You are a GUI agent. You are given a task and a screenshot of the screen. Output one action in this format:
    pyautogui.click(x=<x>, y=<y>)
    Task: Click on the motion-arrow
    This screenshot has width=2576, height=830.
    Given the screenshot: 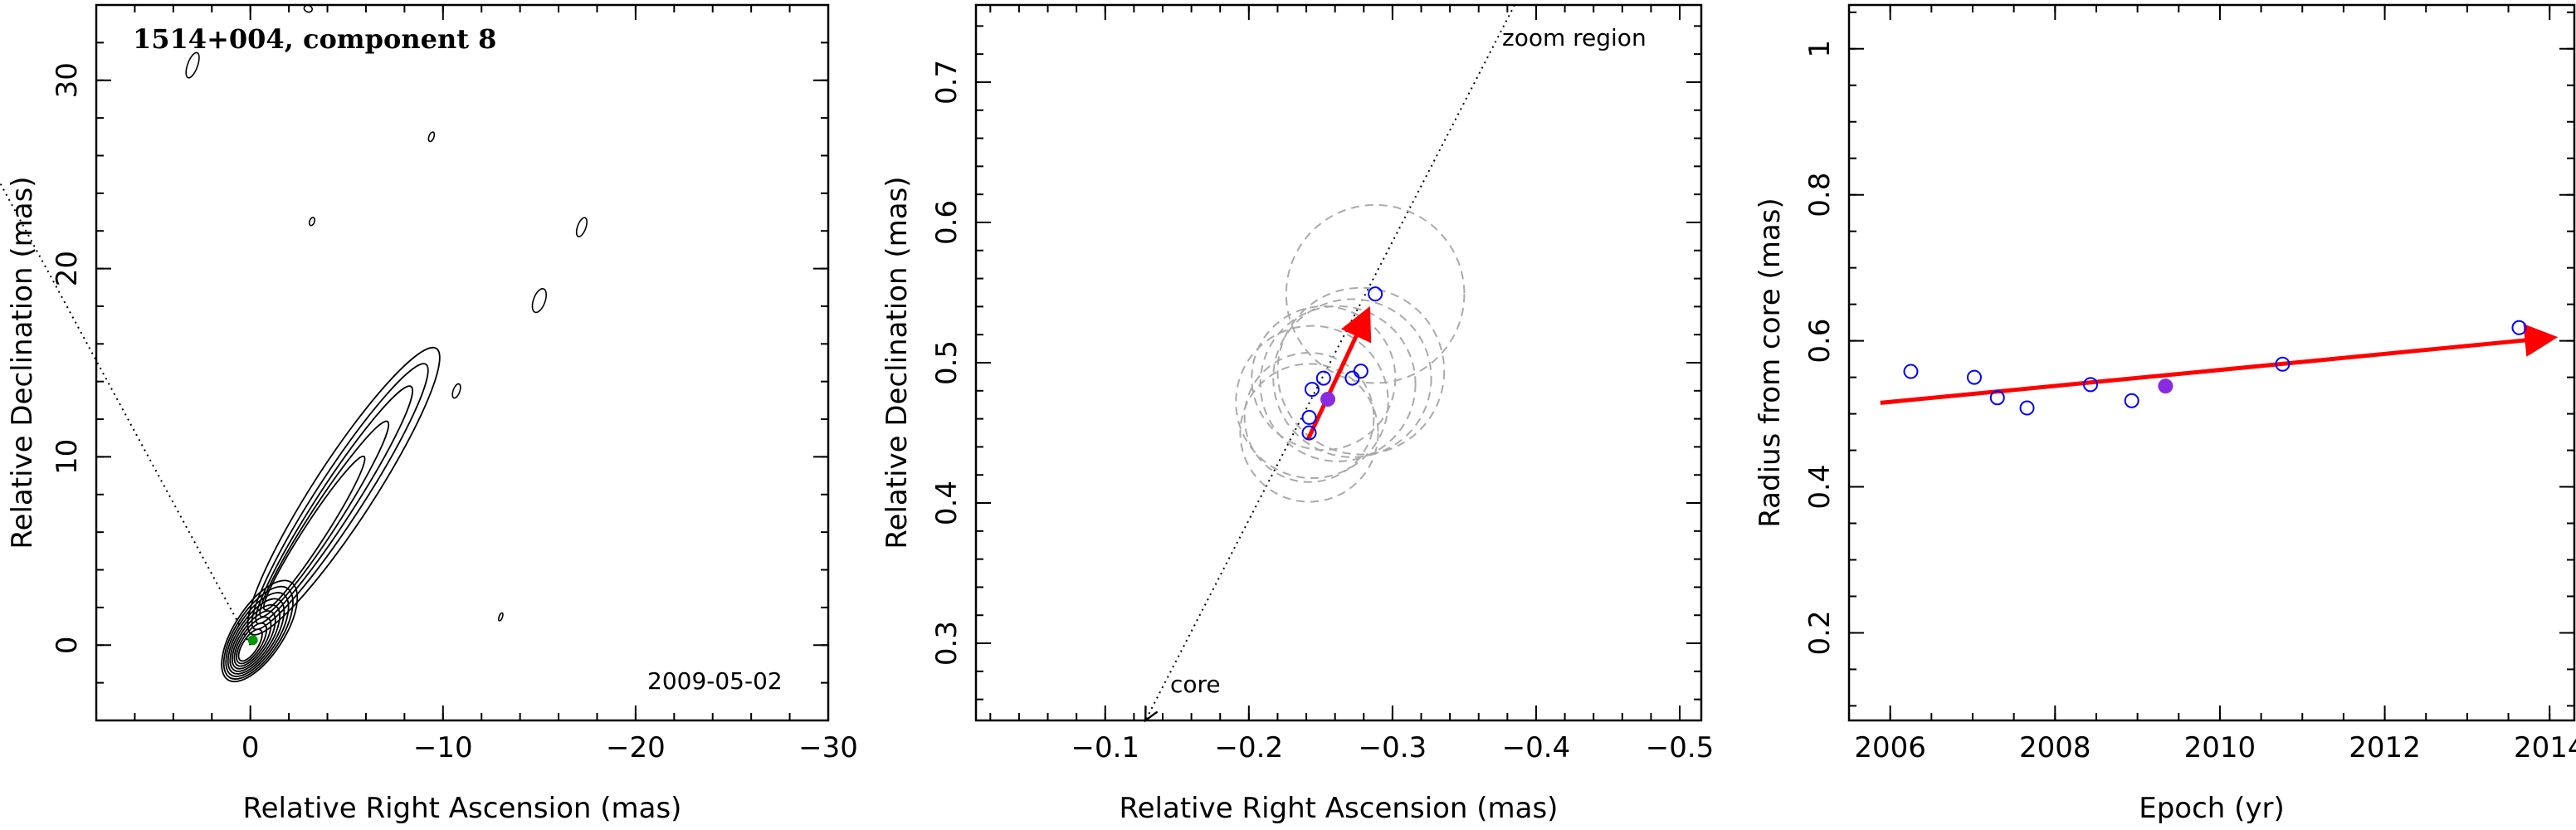 What is the action you would take?
    pyautogui.click(x=1339, y=374)
    